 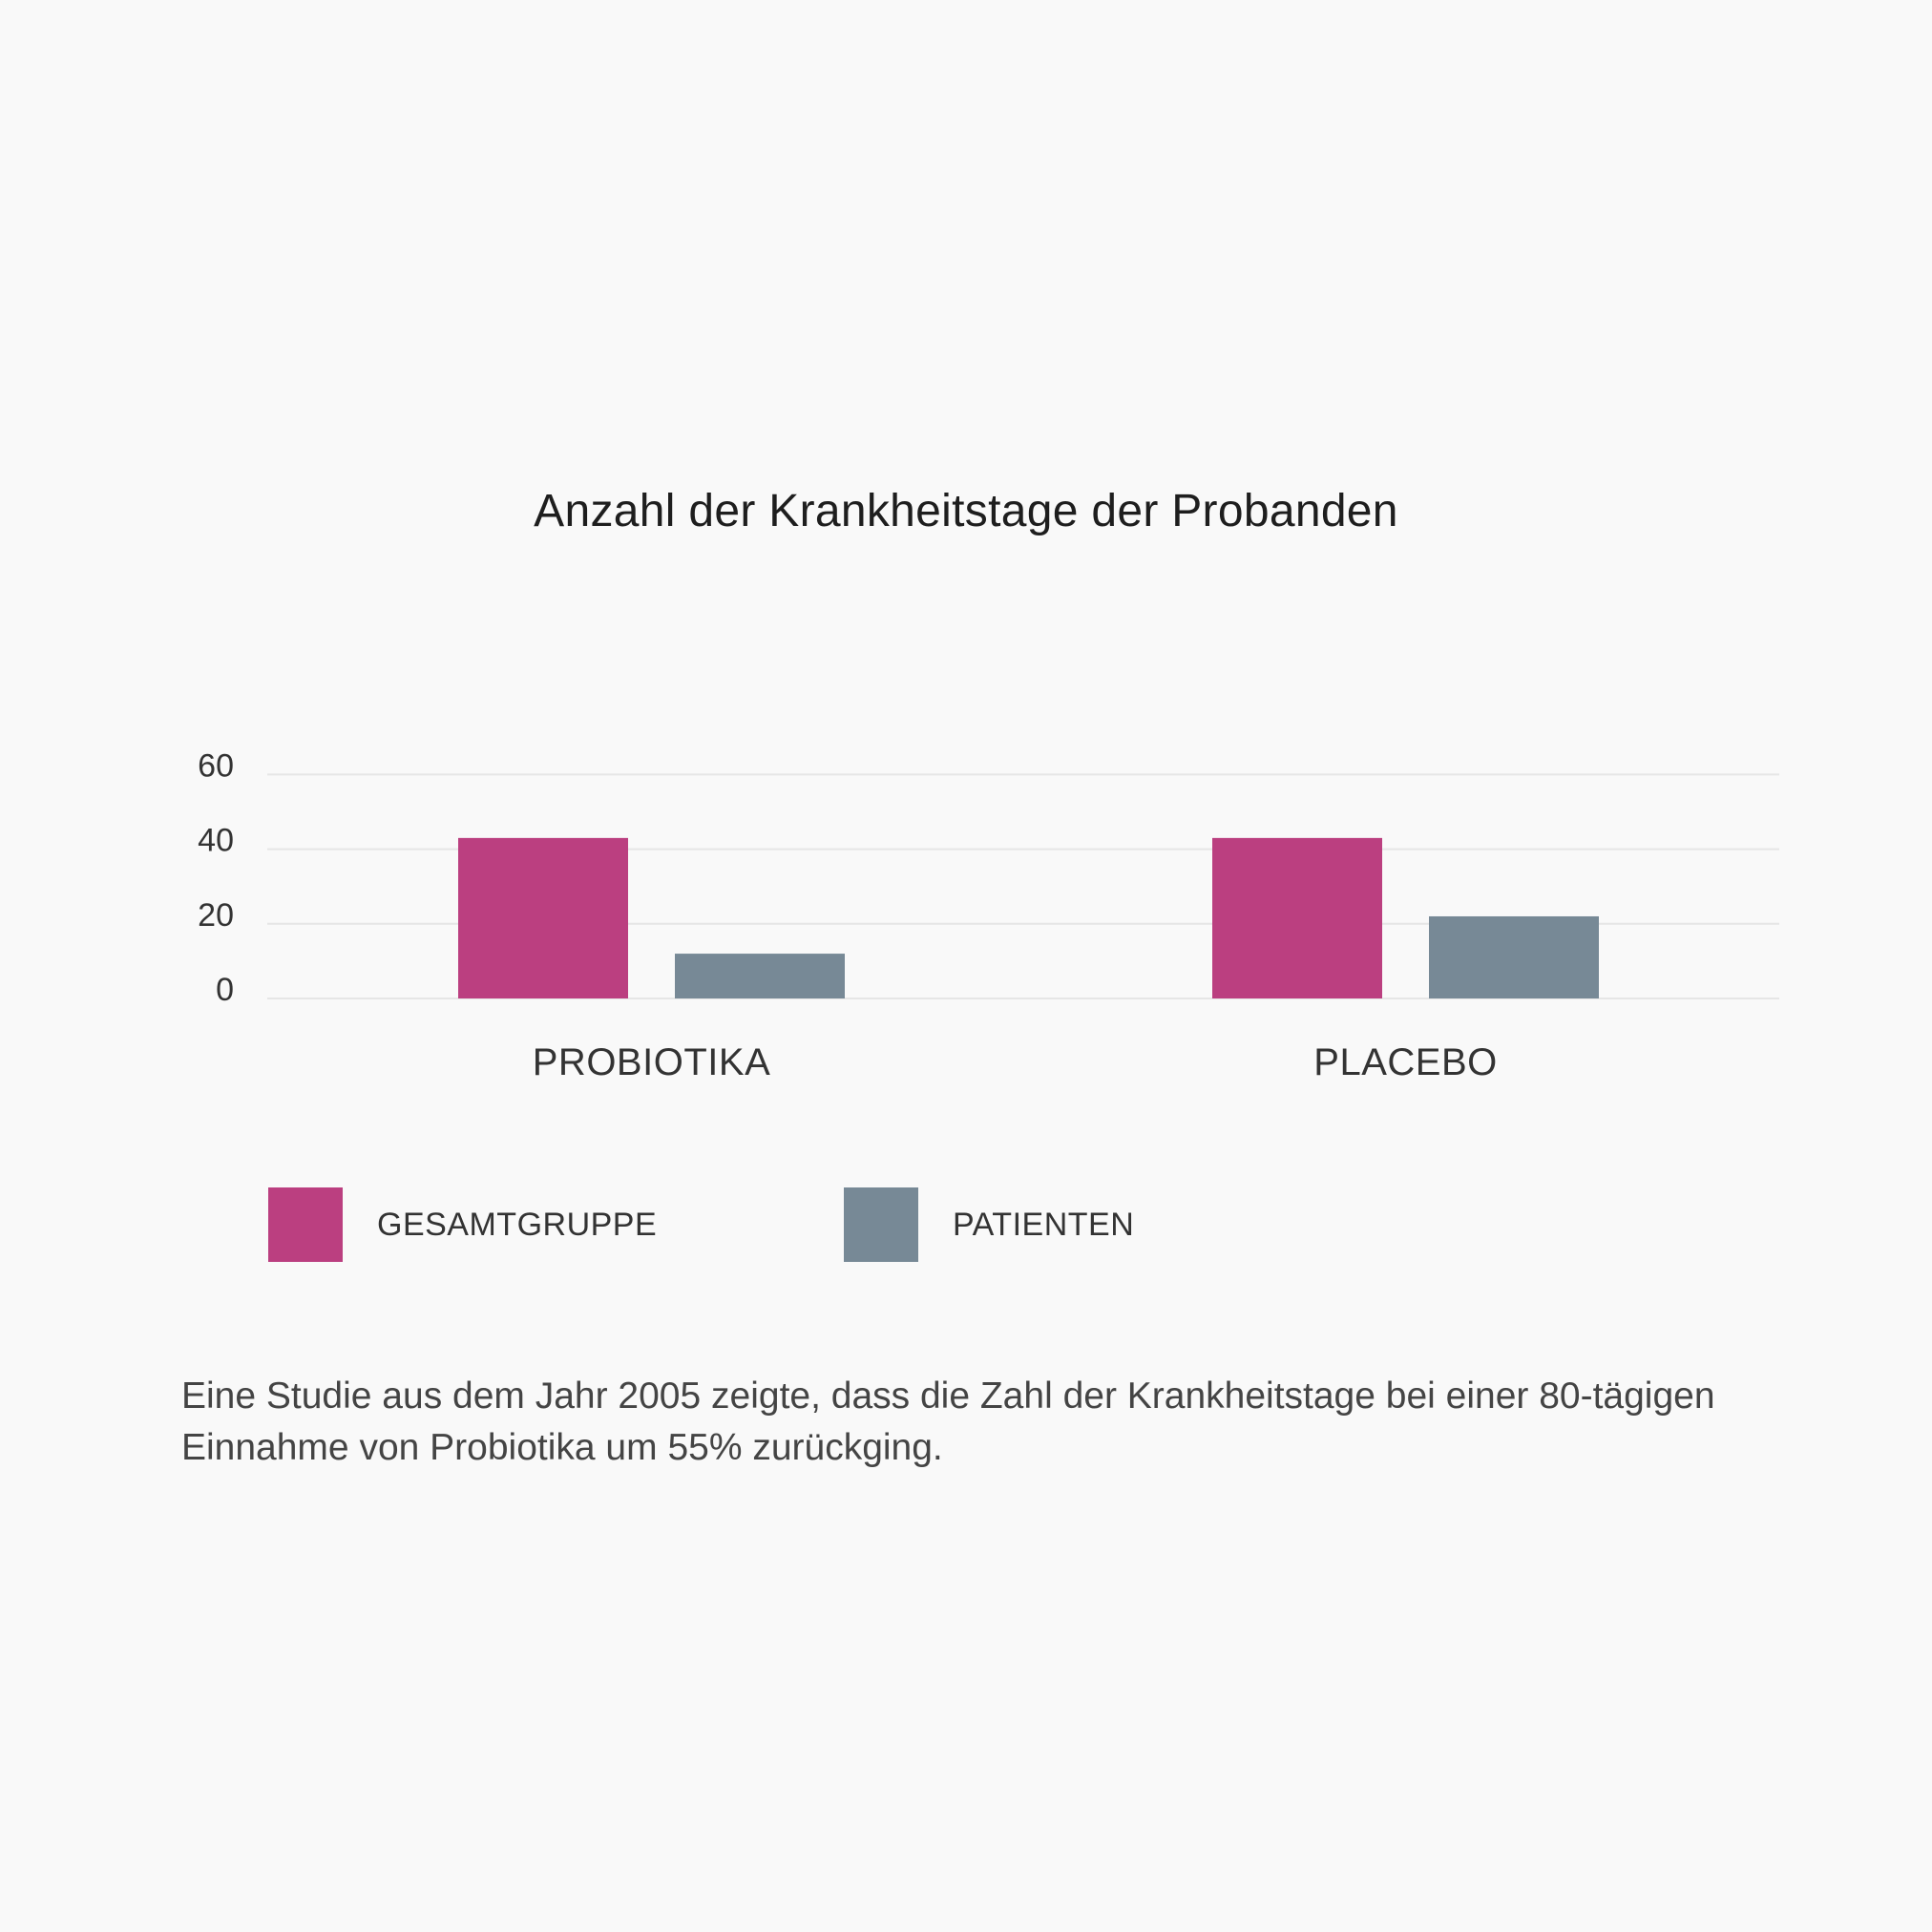 I want to click on legend-swatch-gesamtgruppe, so click(x=305, y=1224).